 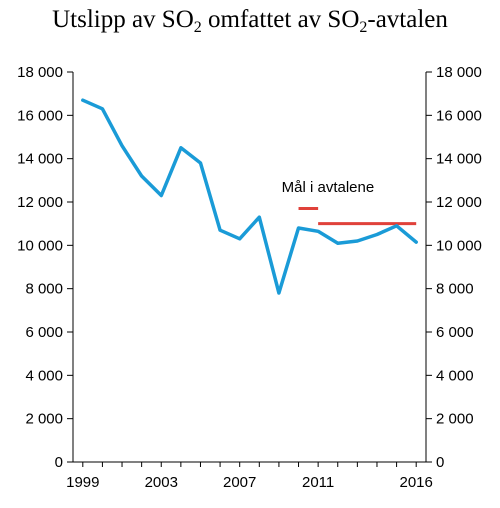 I want to click on annotation-label: Mål i avtalene, so click(x=328, y=187).